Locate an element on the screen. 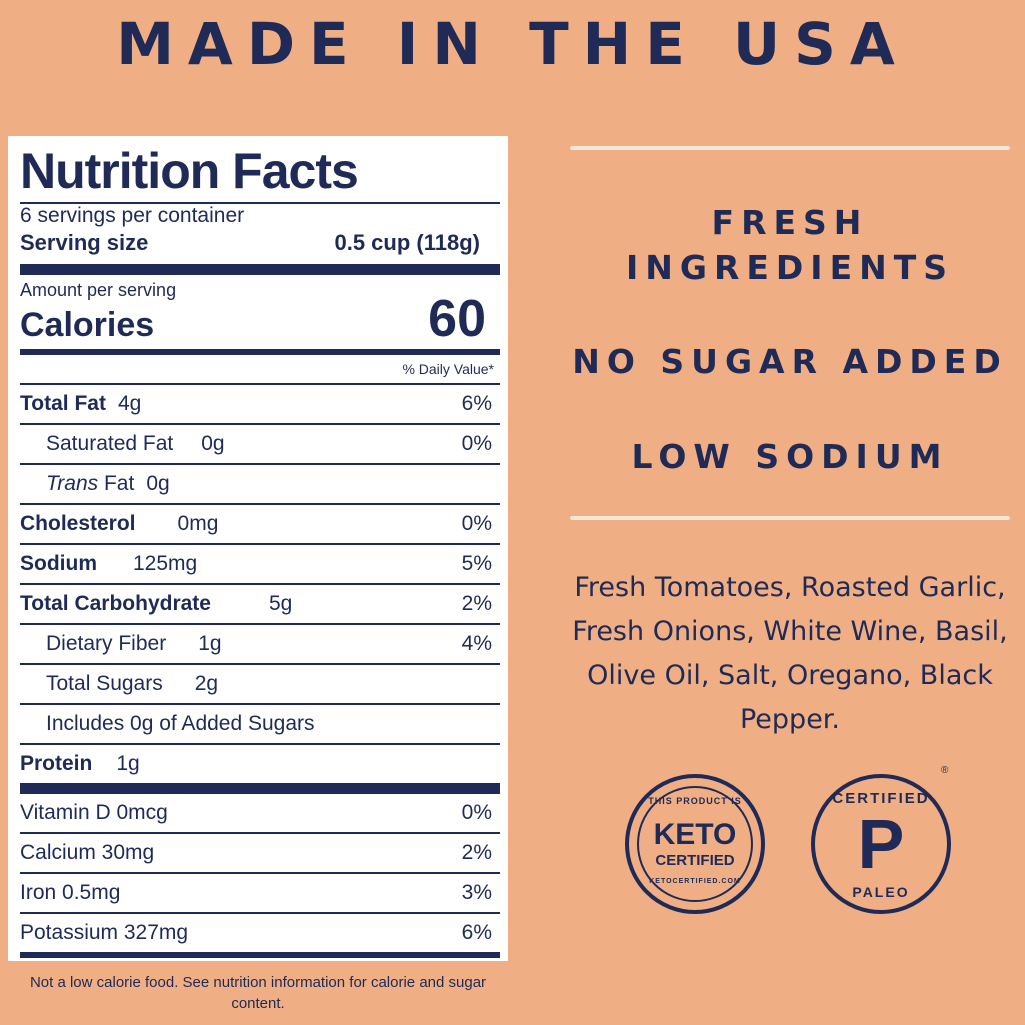  vitamin-row: Vitamin D 0mcg 0% is located at coordinates (260, 813).